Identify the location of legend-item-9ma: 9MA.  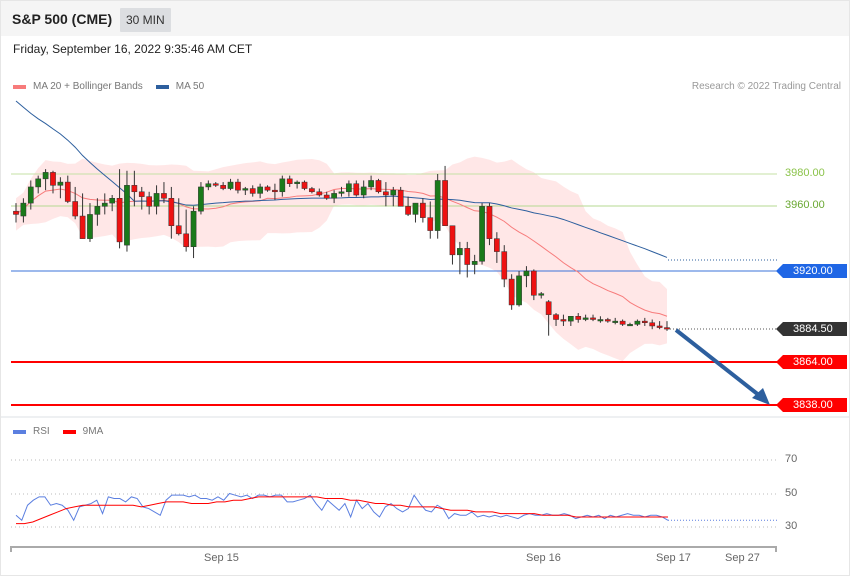
(83, 431).